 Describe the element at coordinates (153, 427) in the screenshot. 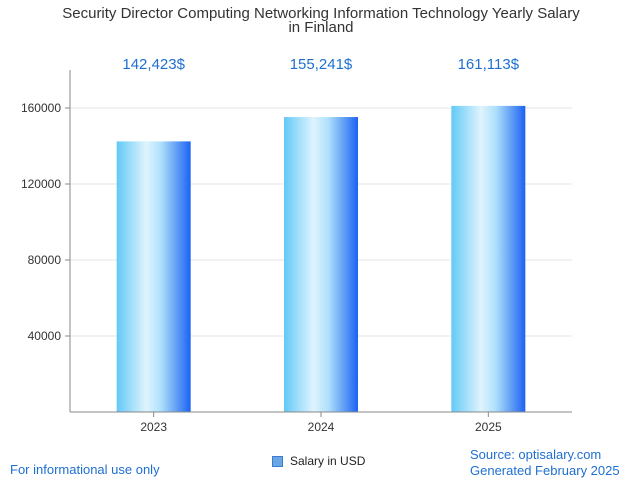

I see `x-tick-label: 2023` at that location.